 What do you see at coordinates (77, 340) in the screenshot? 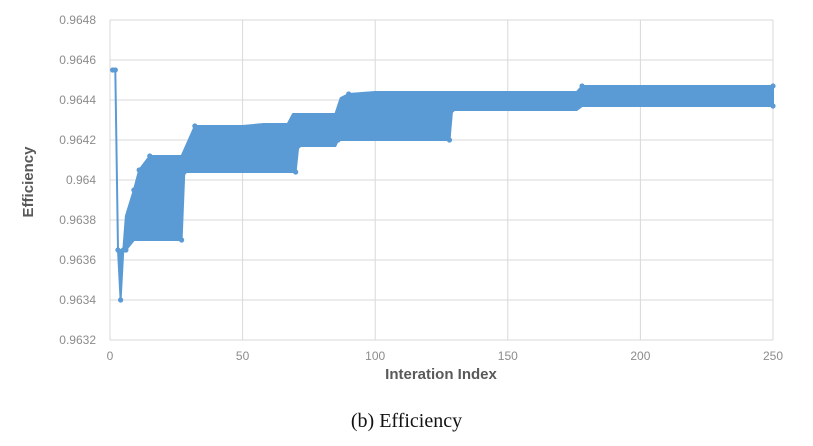
I see `y-tick-label: 0.9632` at bounding box center [77, 340].